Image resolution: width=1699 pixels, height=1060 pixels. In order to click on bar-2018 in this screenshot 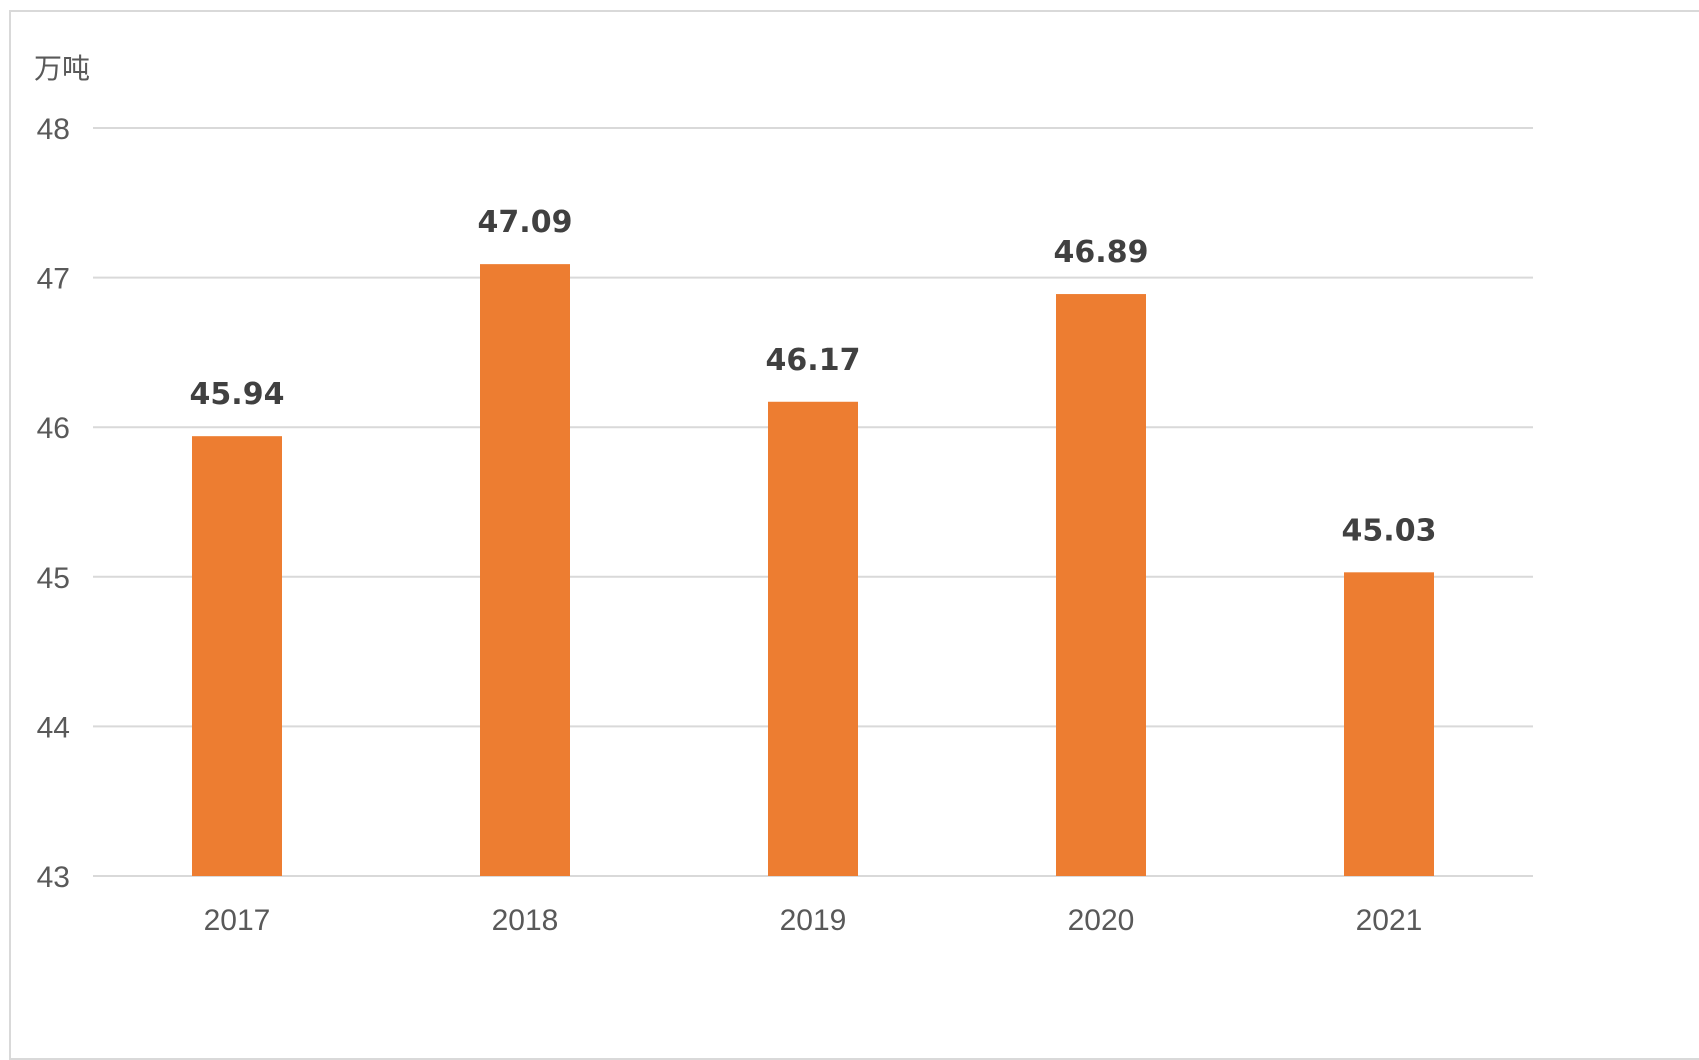, I will do `click(525, 570)`.